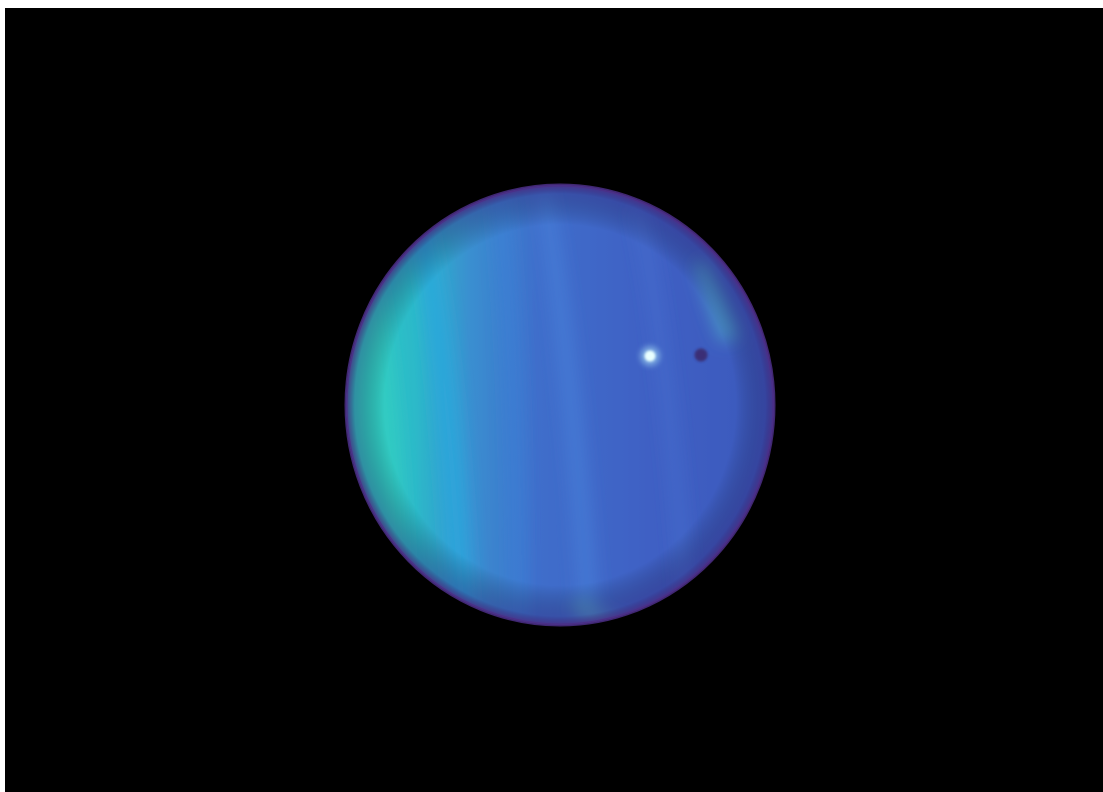  I want to click on moon, so click(650, 356).